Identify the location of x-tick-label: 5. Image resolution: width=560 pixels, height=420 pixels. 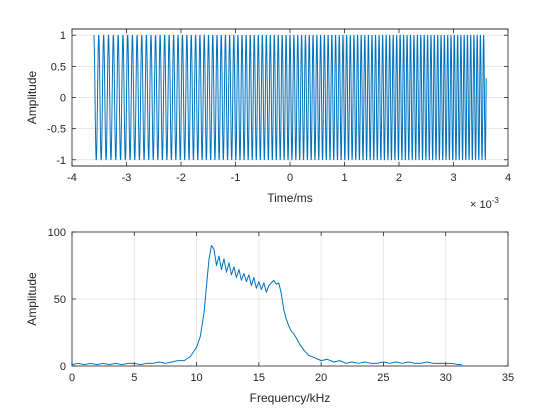
(134, 378).